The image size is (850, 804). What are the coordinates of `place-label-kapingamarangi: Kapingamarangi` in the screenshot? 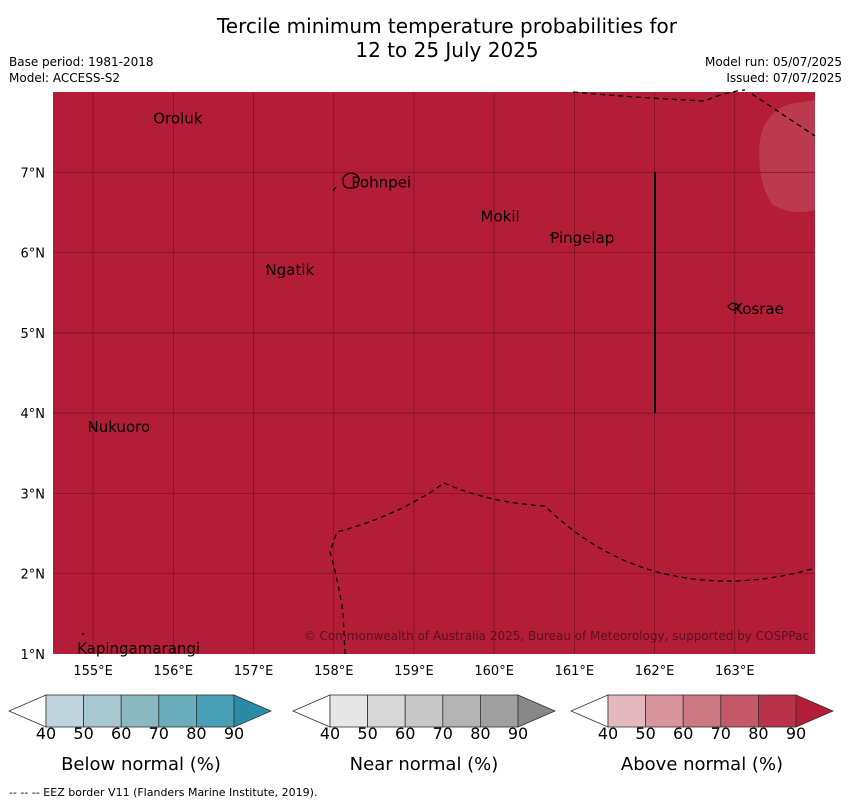 It's located at (138, 648).